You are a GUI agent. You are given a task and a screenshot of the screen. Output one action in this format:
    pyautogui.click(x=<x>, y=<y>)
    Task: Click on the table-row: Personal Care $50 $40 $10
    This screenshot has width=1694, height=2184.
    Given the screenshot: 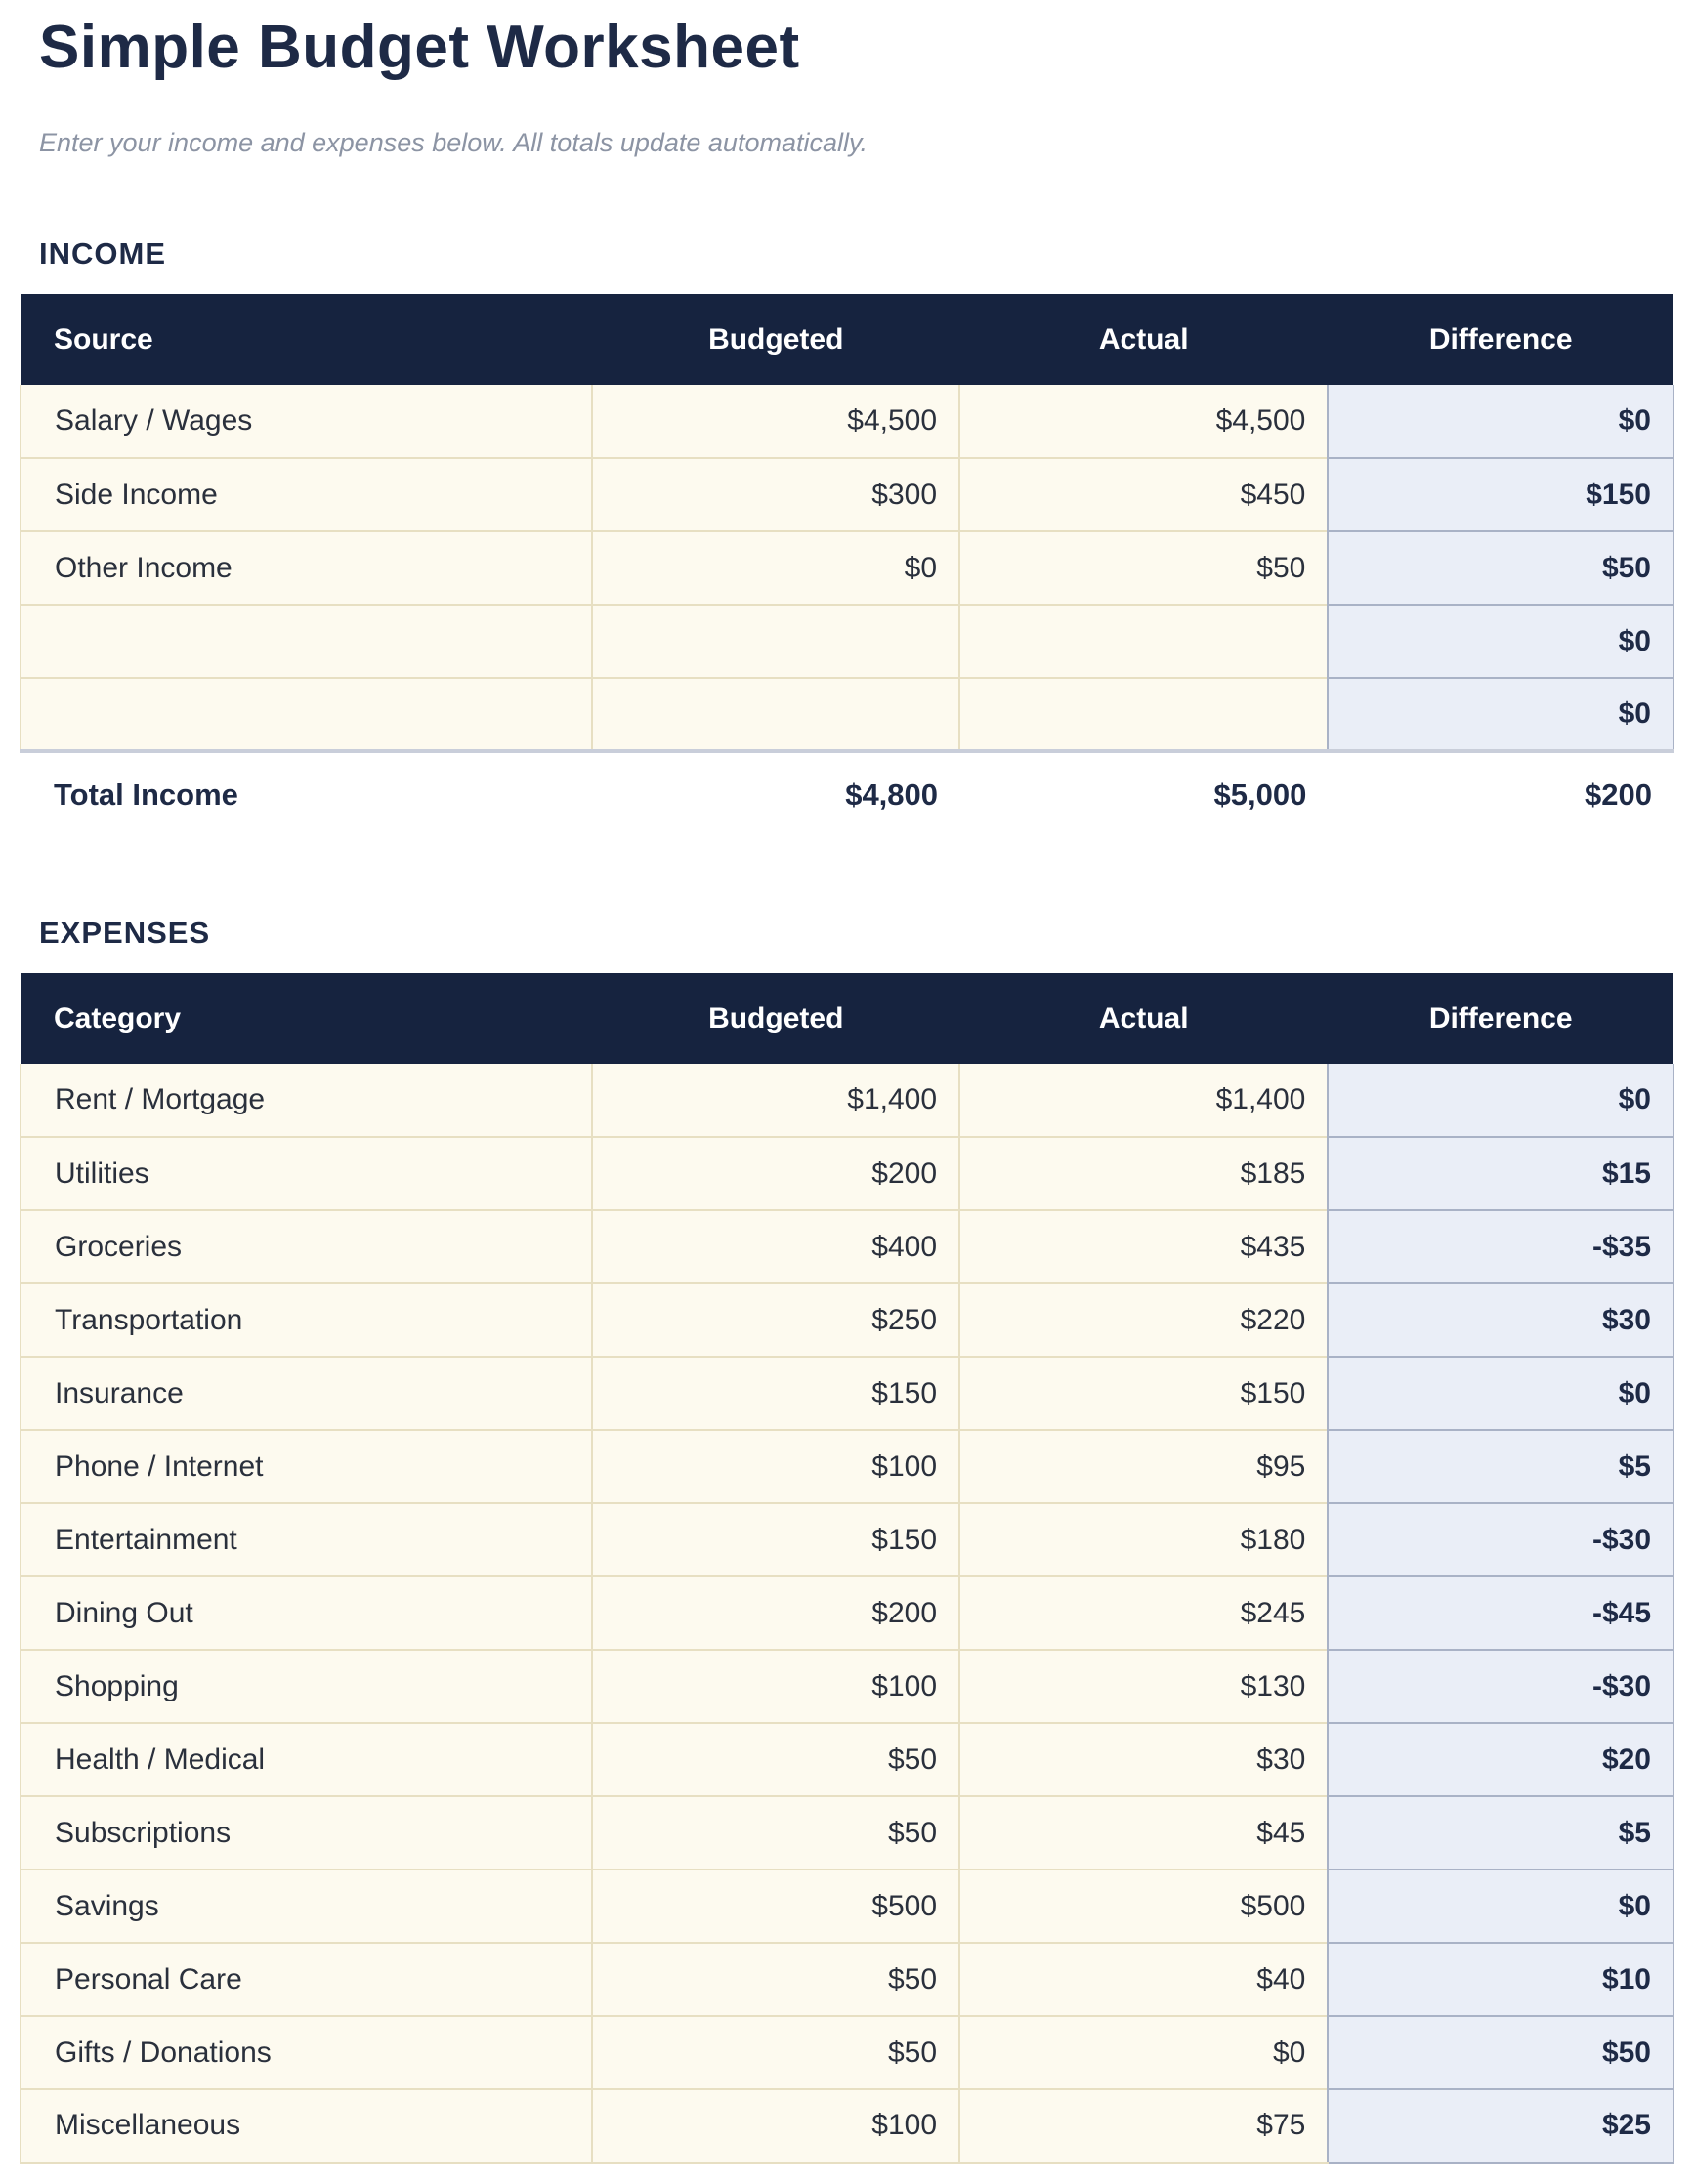 What is the action you would take?
    pyautogui.click(x=847, y=1979)
    